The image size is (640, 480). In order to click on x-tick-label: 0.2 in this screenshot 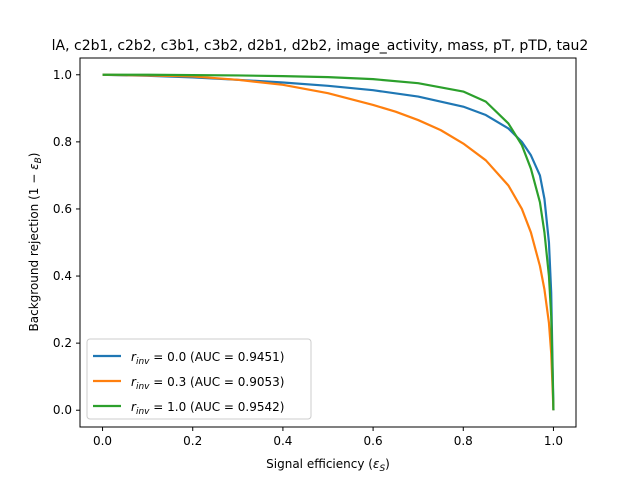, I will do `click(192, 441)`.